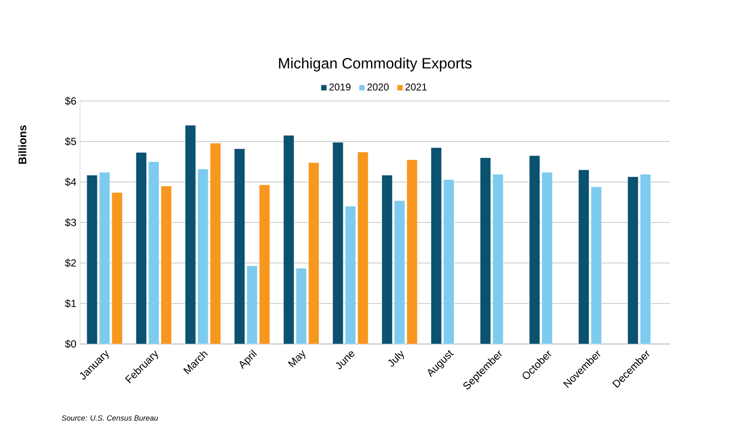 The width and height of the screenshot is (732, 428). What do you see at coordinates (22, 144) in the screenshot?
I see `y-axis-title: Billions` at bounding box center [22, 144].